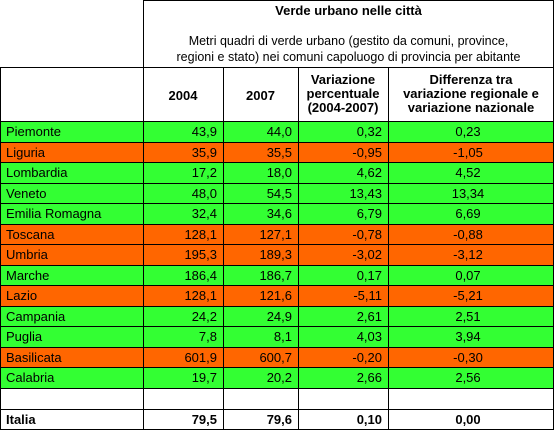 This screenshot has height=430, width=554. I want to click on row-differenza: -0,30, so click(468, 357).